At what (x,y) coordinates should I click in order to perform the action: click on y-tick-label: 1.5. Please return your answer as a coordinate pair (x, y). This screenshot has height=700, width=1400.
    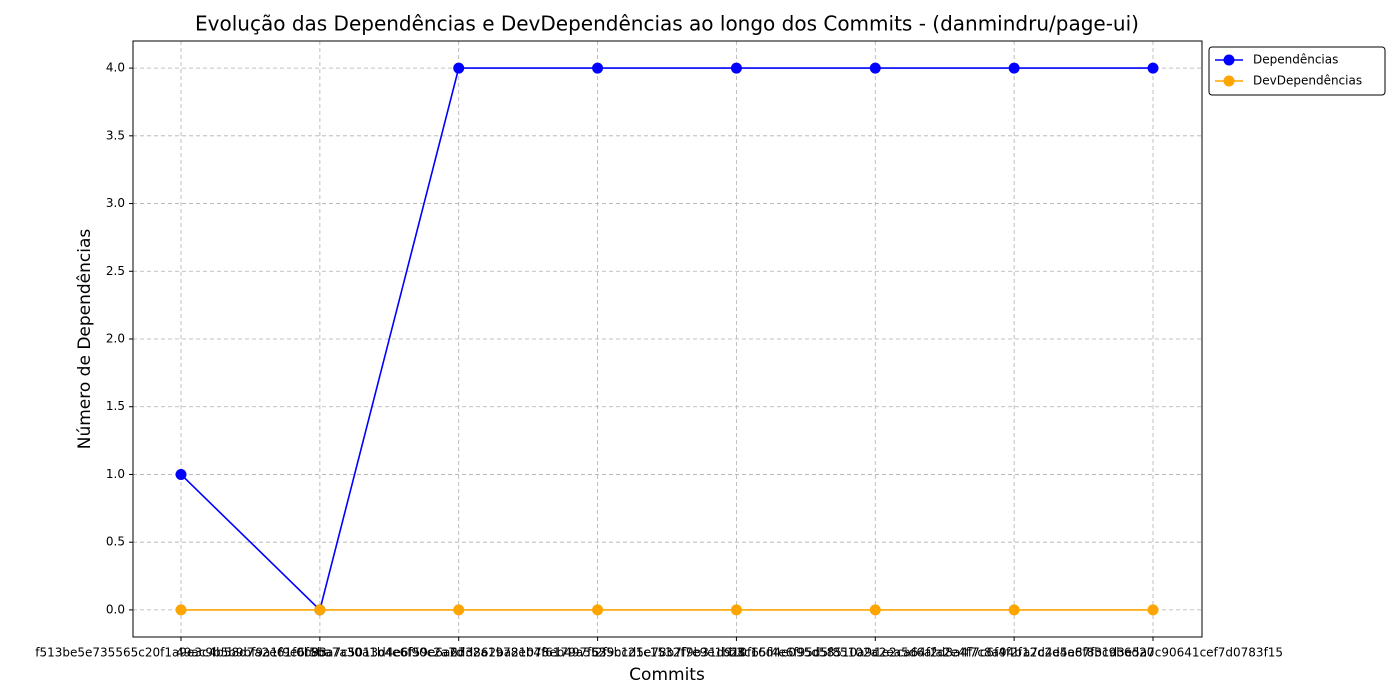
    Looking at the image, I should click on (115, 406).